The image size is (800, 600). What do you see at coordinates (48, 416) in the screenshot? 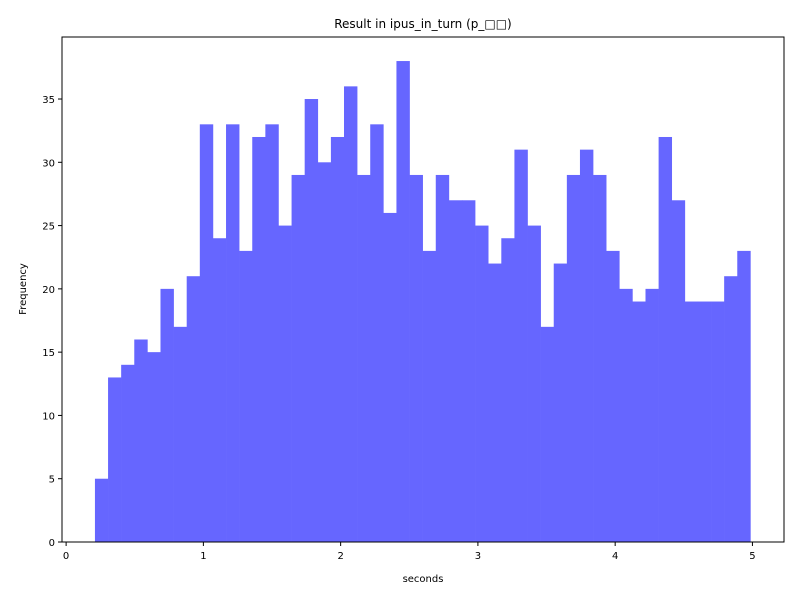
I see `y-tick-label: 10` at bounding box center [48, 416].